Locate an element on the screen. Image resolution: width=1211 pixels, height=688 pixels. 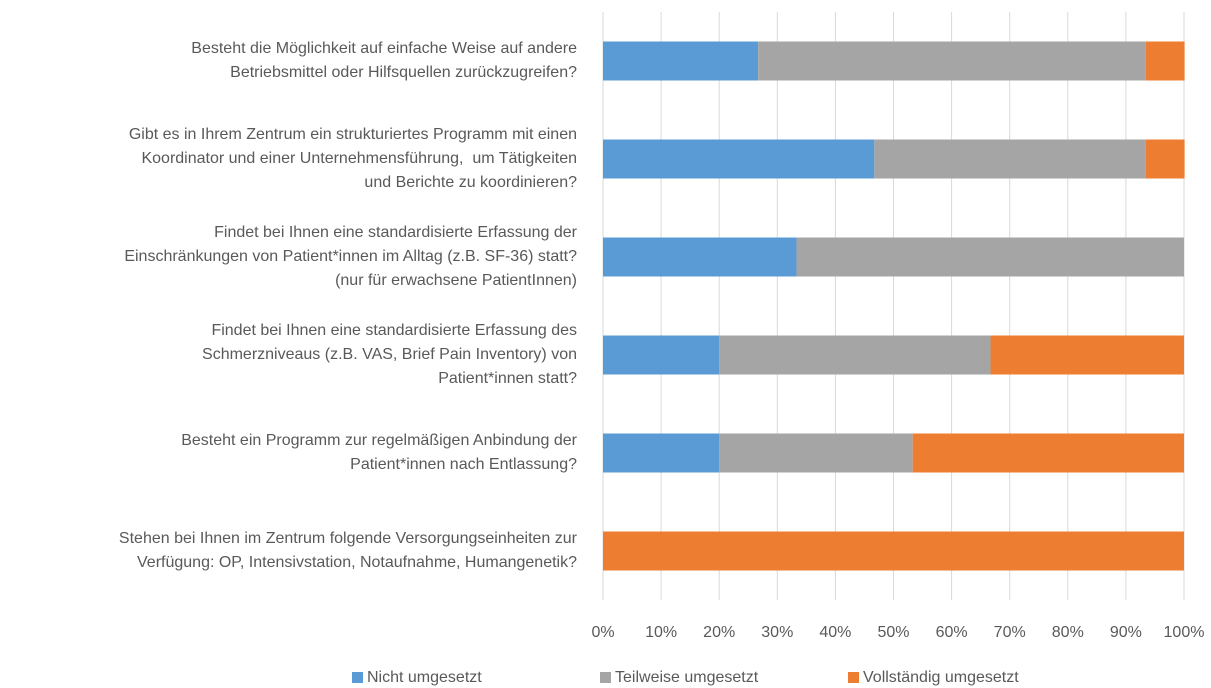
x-tick-label: 70% is located at coordinates (1010, 632).